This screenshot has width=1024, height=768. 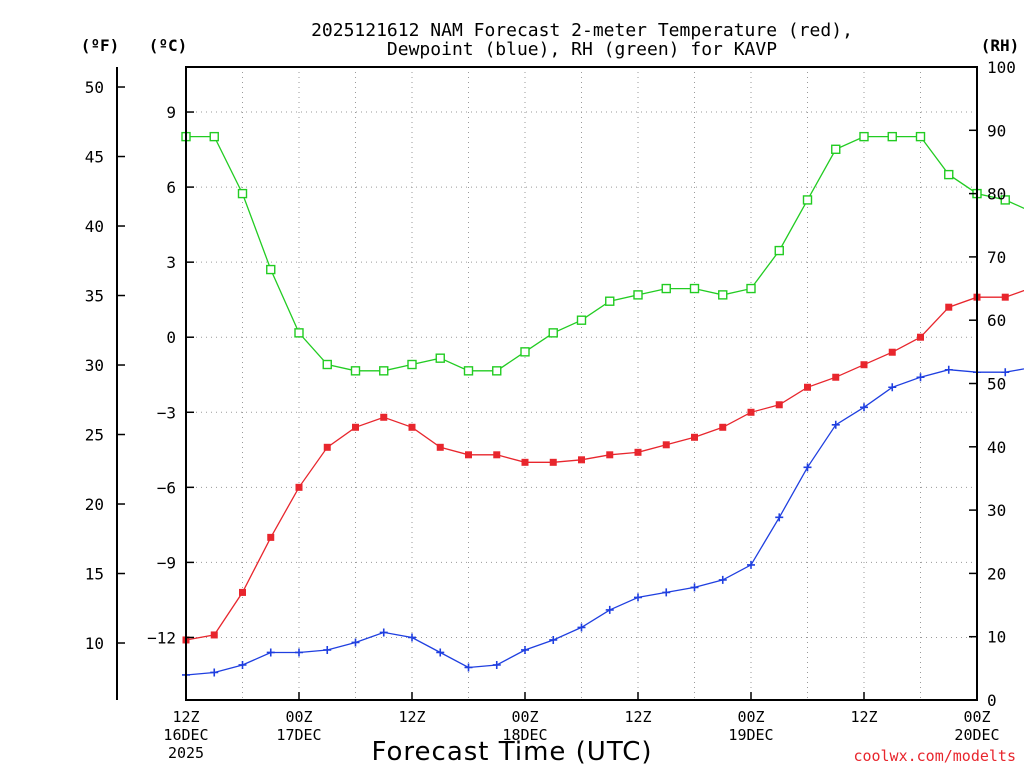 I want to click on time-tick-label: 12Z 16DEC 2025, so click(x=185, y=735).